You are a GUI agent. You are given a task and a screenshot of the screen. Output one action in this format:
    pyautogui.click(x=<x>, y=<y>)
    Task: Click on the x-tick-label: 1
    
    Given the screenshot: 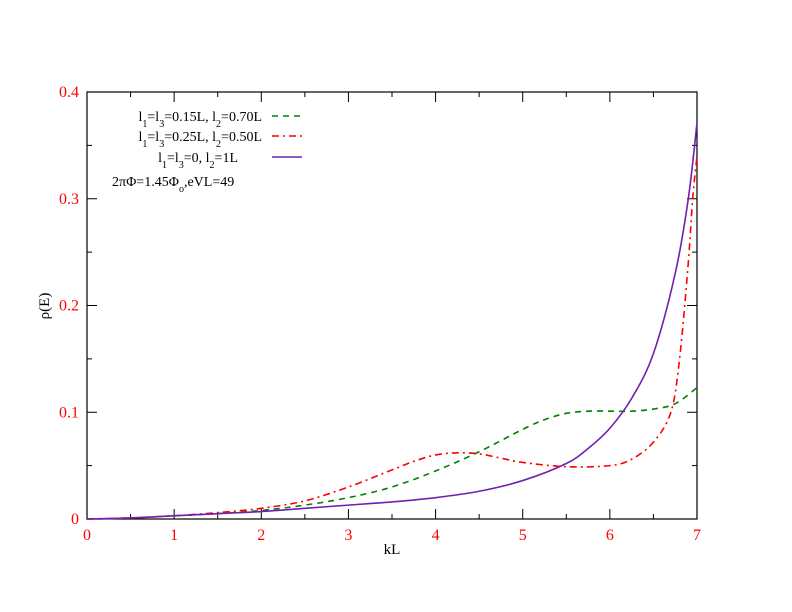 What is the action you would take?
    pyautogui.click(x=174, y=535)
    